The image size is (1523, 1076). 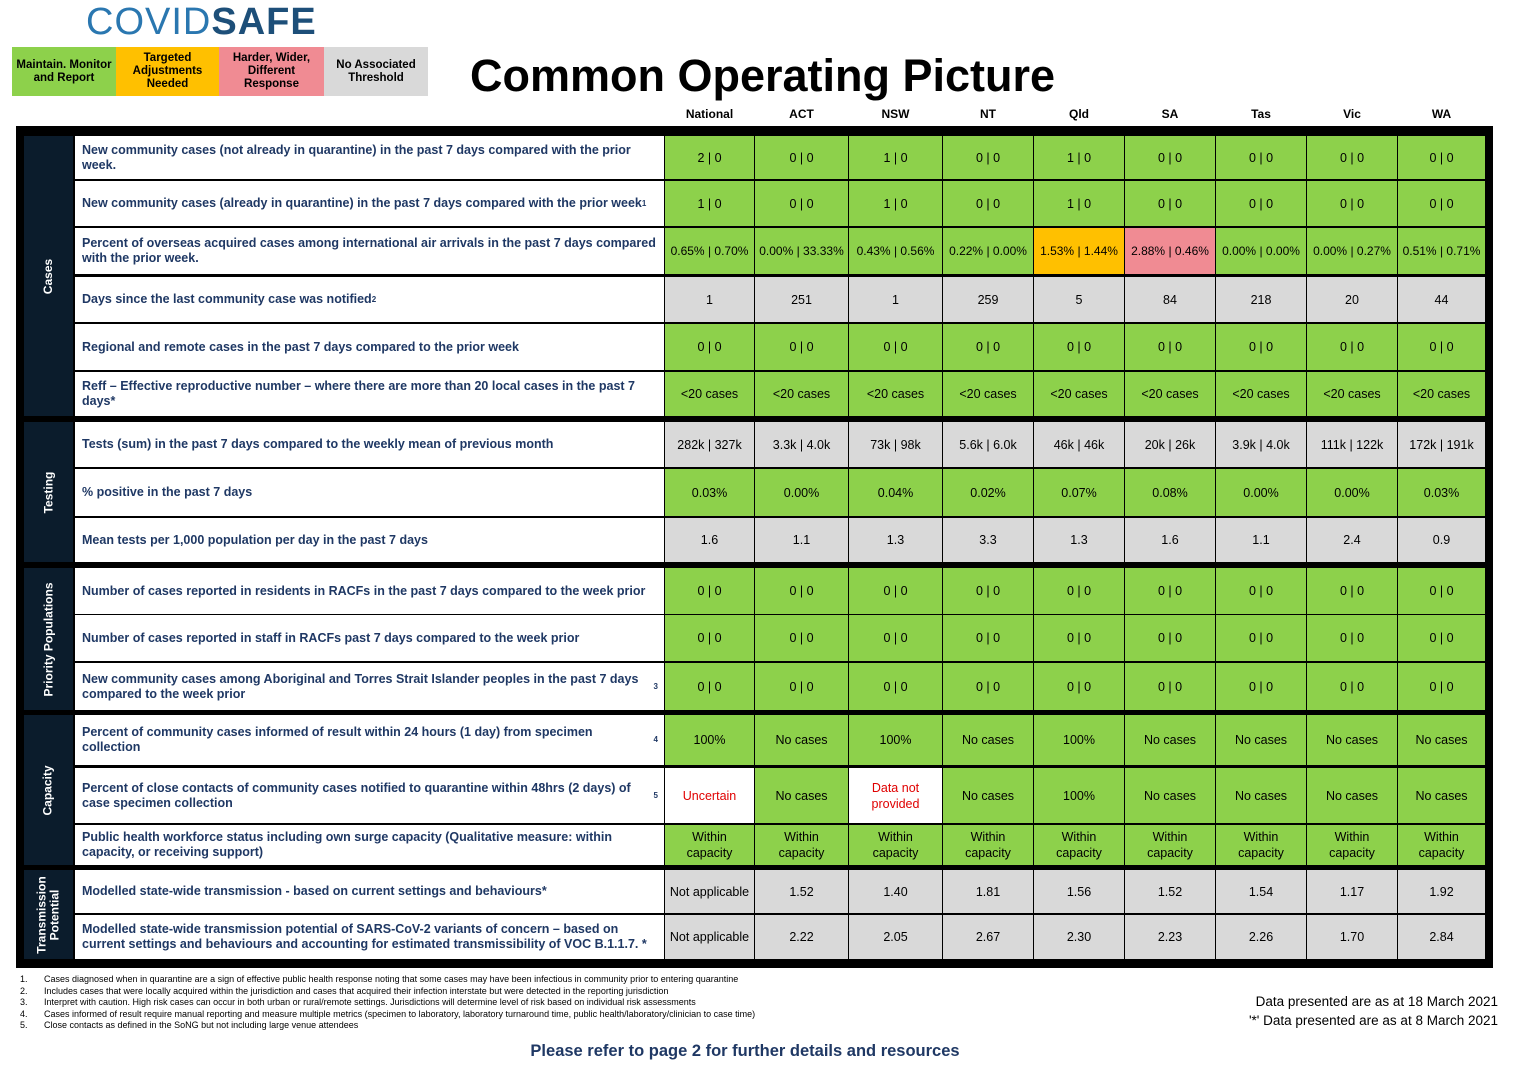 What do you see at coordinates (709, 795) in the screenshot?
I see `value-cell: Uncertain` at bounding box center [709, 795].